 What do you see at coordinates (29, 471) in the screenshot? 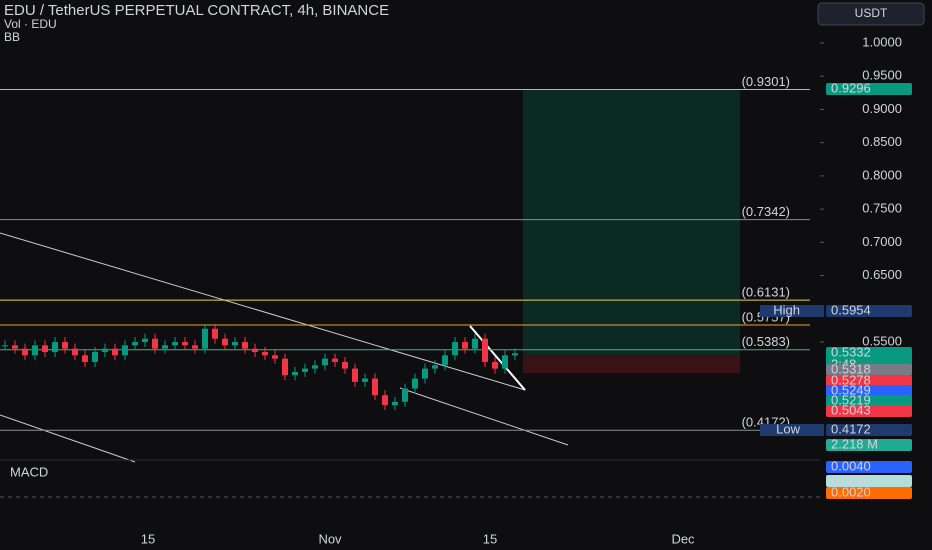
I see `macd-label: MACD` at bounding box center [29, 471].